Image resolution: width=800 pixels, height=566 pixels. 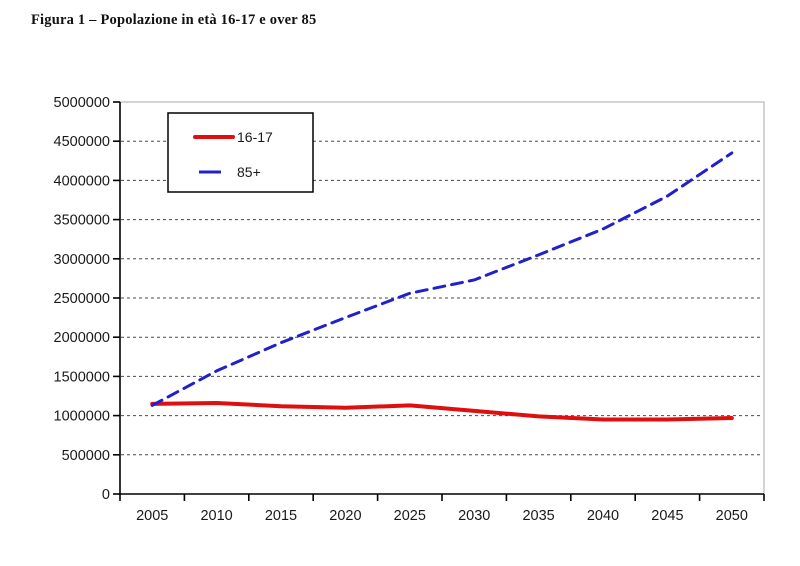 I want to click on x-tick-label: 2045, so click(x=667, y=516).